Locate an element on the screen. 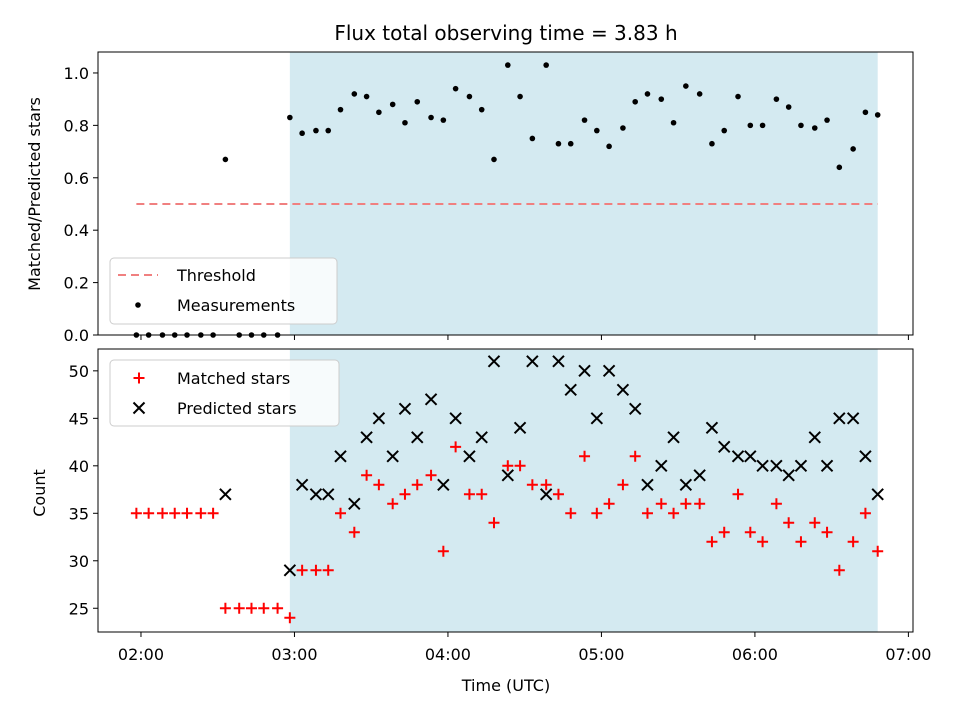  y-tick-label: 0.8 is located at coordinates (76, 125).